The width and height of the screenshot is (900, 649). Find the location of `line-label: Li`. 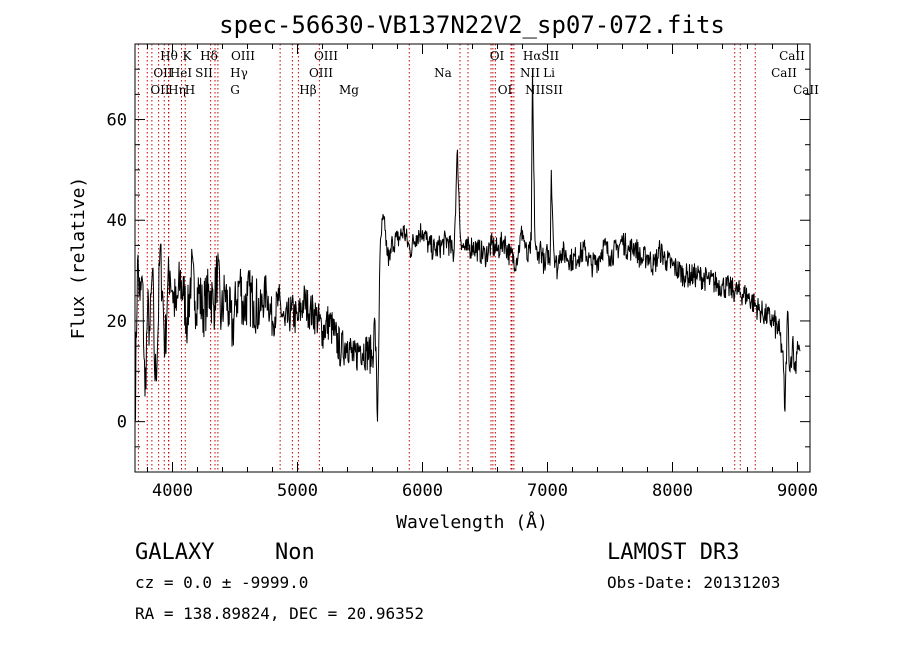

line-label: Li is located at coordinates (549, 73).